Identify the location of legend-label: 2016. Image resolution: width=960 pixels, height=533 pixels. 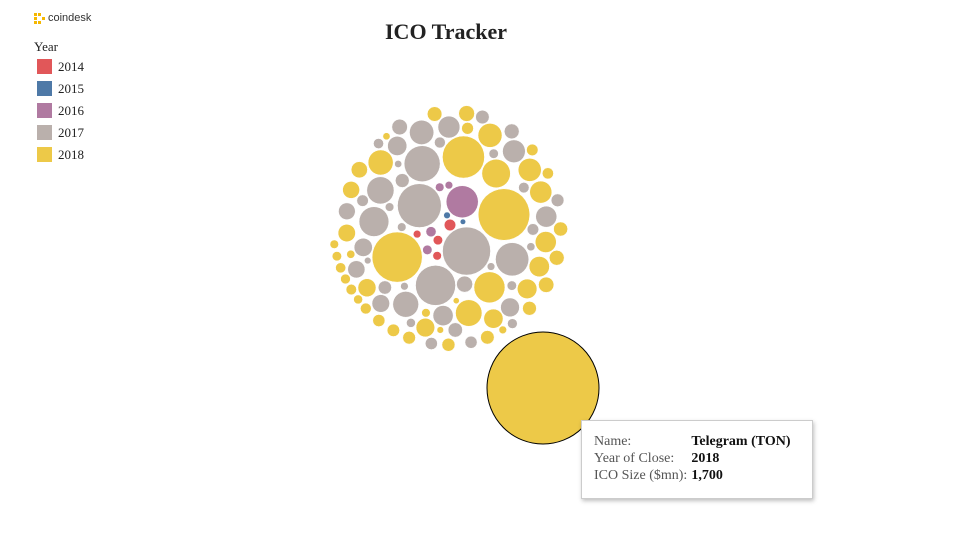
(71, 110).